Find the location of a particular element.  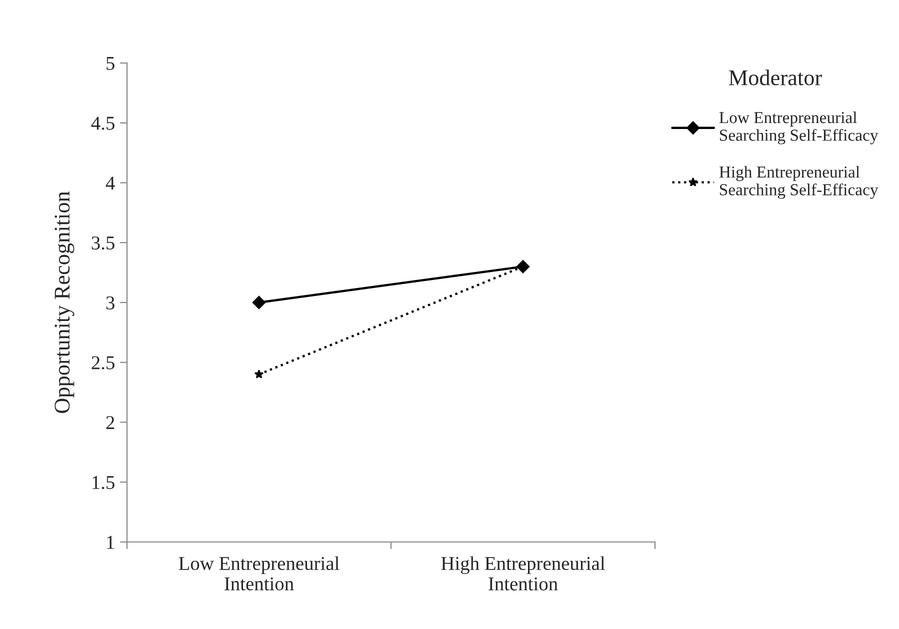

y-tick-label: 3.5 is located at coordinates (103, 243).